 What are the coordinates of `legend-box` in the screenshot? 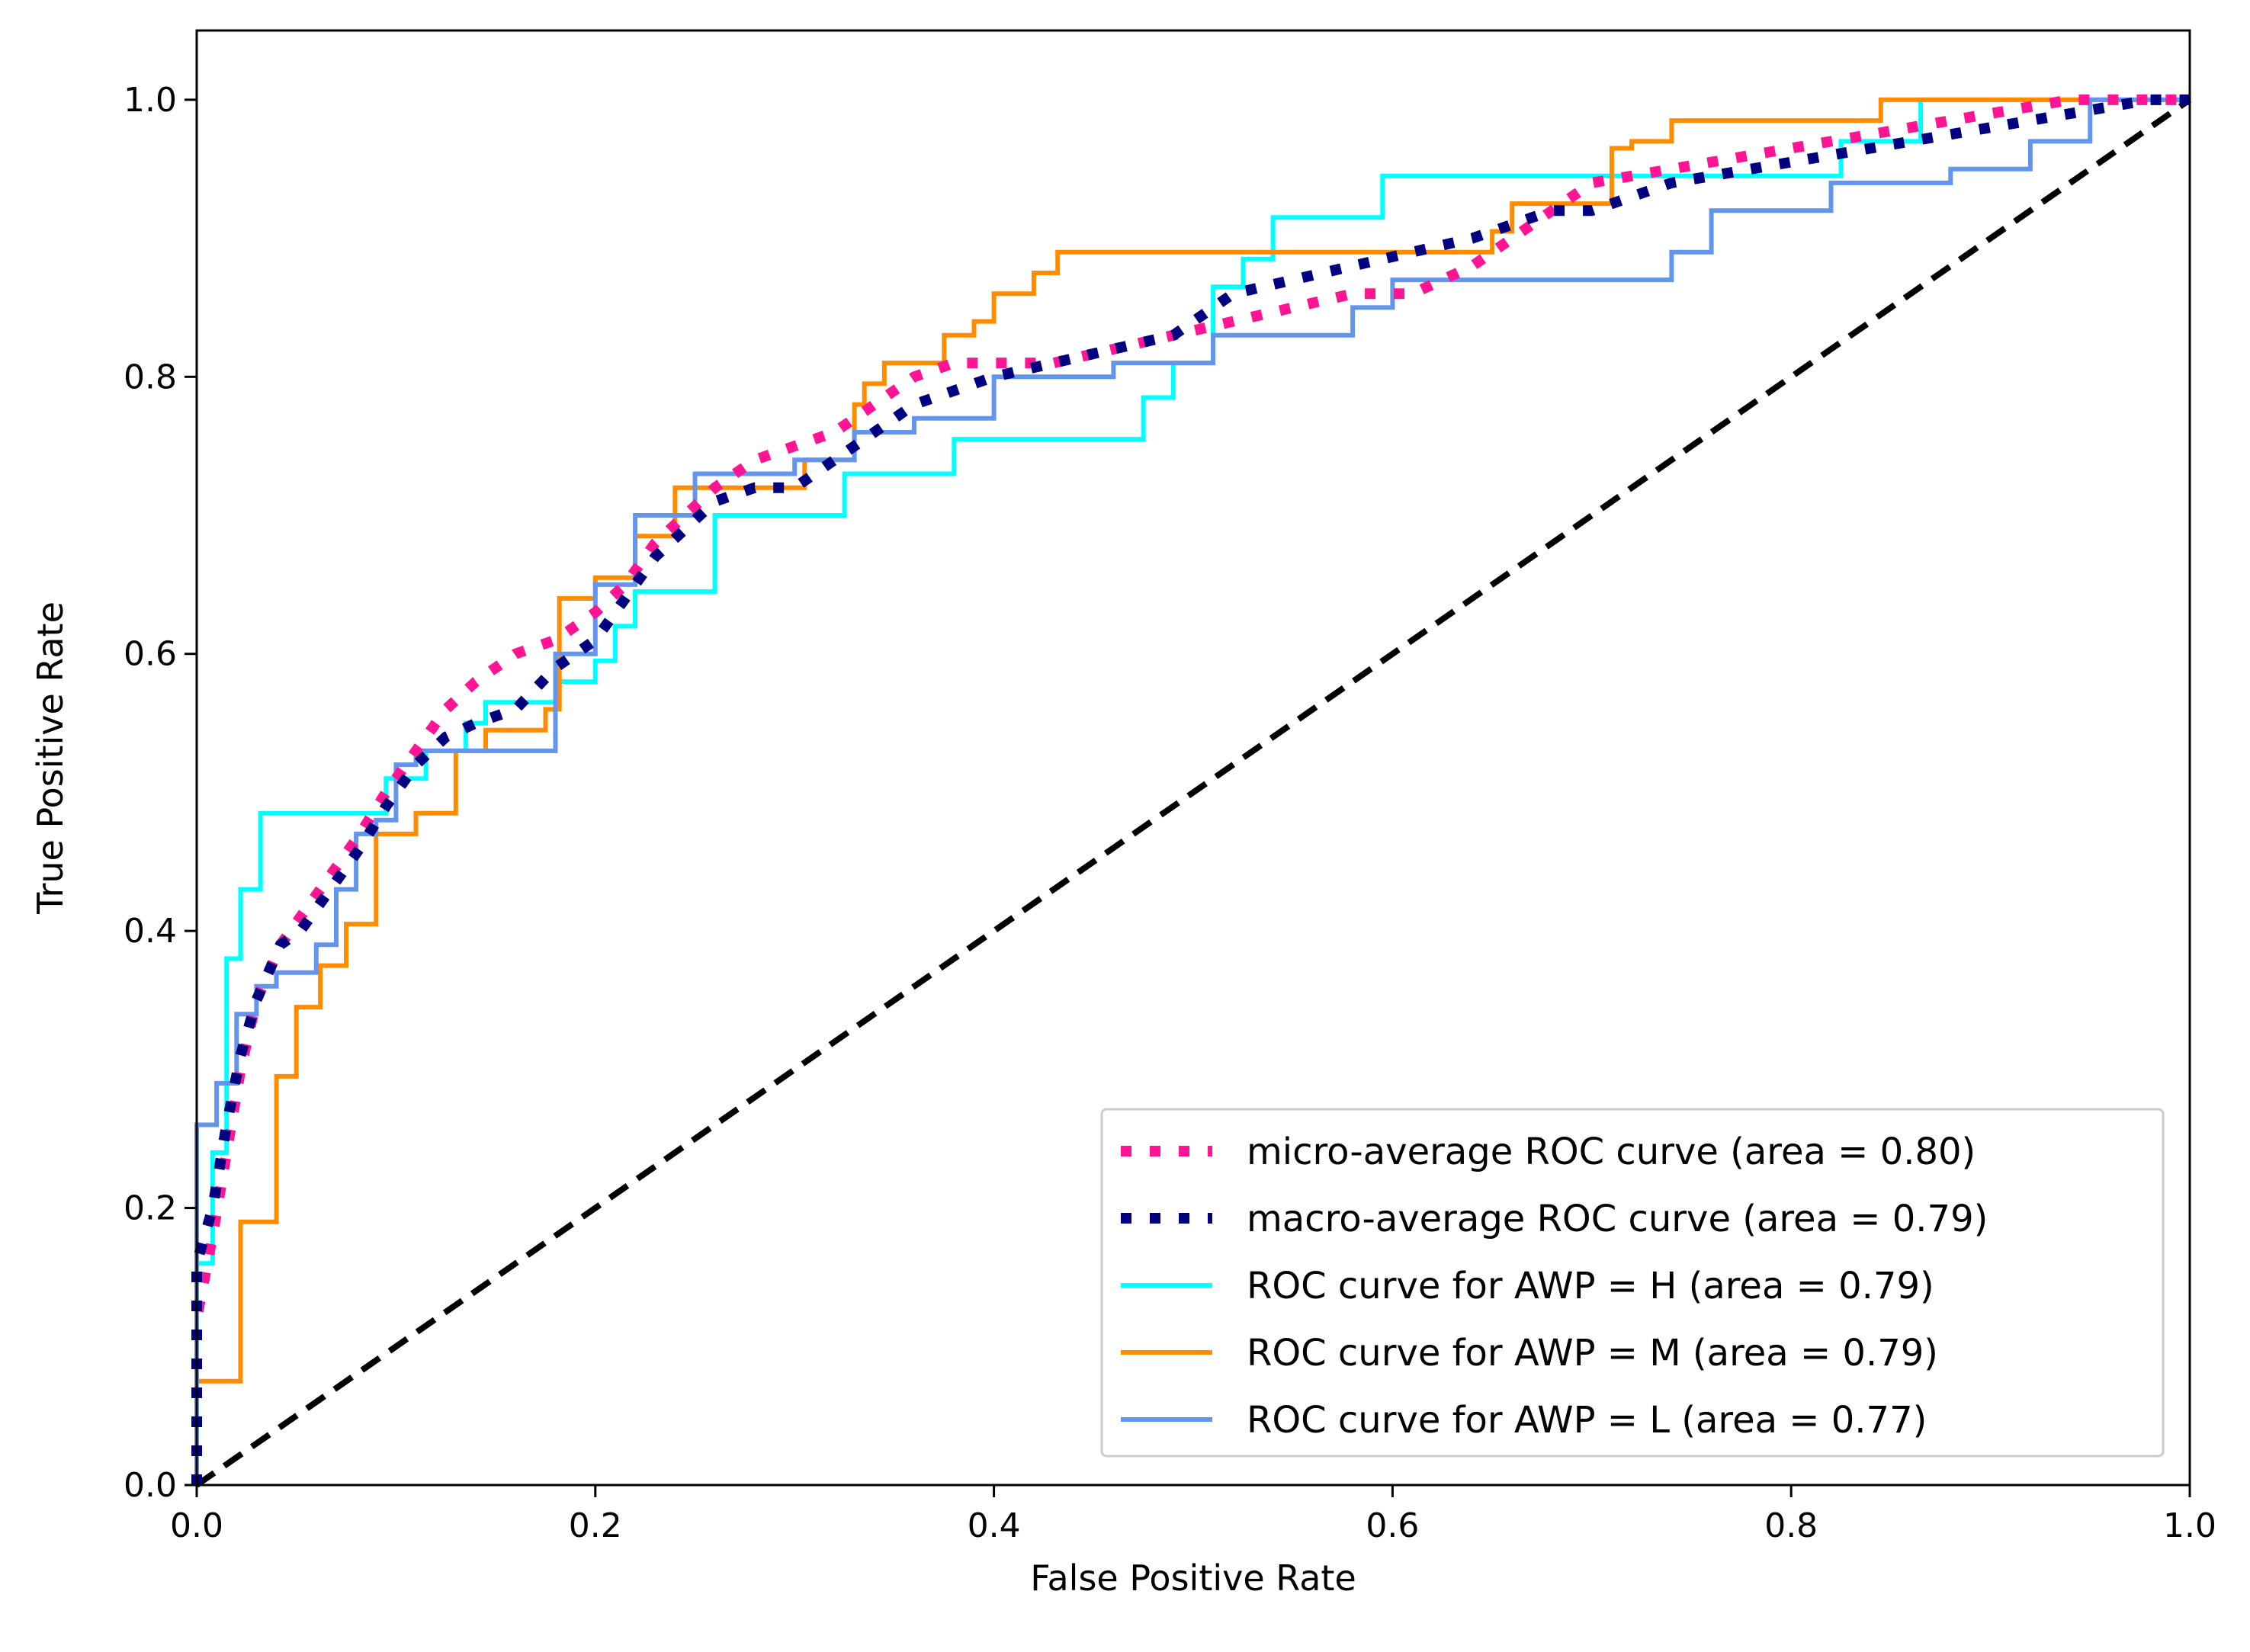 It's located at (1632, 1283).